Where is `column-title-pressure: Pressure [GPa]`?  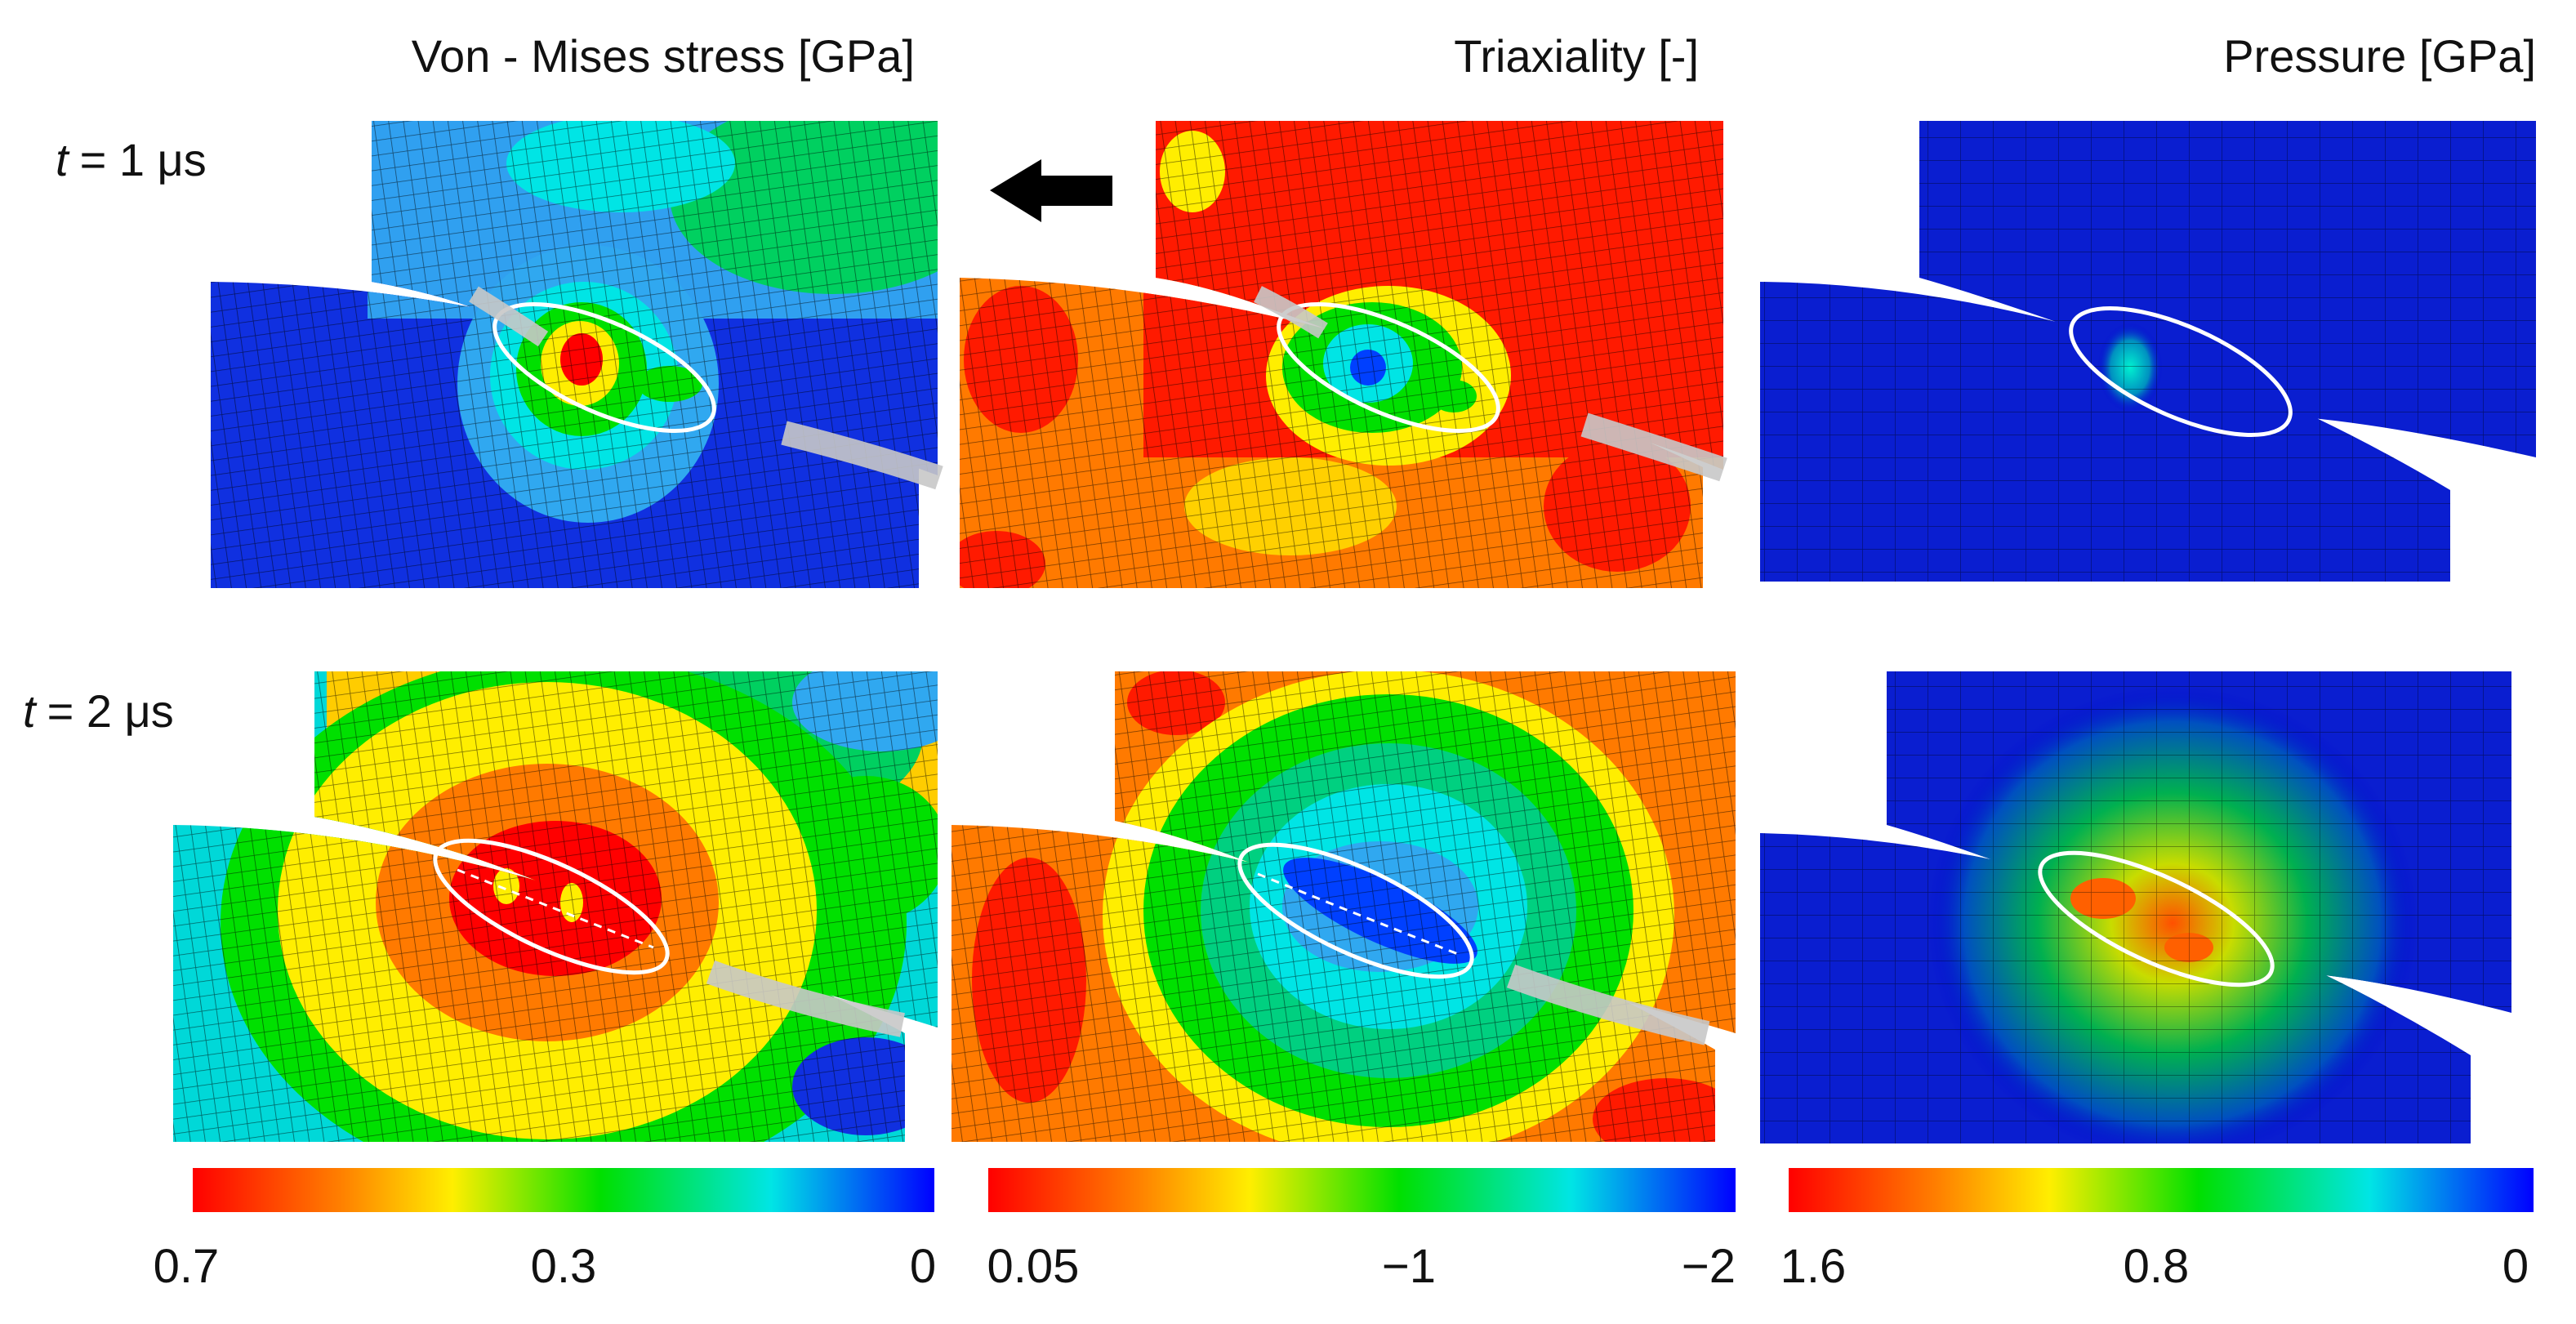
column-title-pressure: Pressure [GPa] is located at coordinates (2379, 56).